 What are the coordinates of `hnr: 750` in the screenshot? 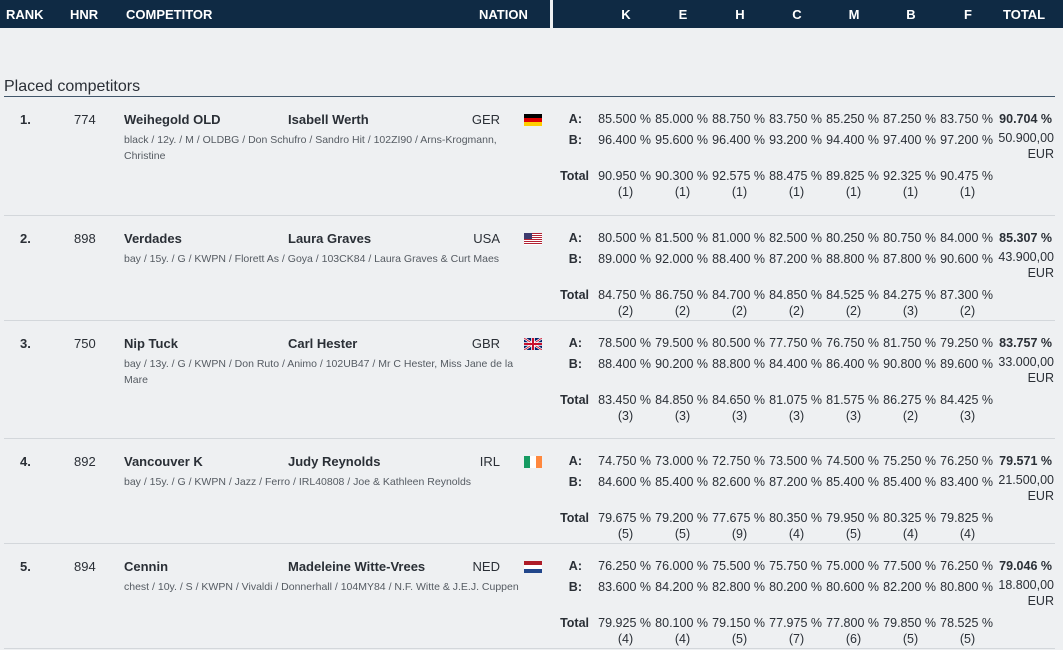 It's located at (85, 343).